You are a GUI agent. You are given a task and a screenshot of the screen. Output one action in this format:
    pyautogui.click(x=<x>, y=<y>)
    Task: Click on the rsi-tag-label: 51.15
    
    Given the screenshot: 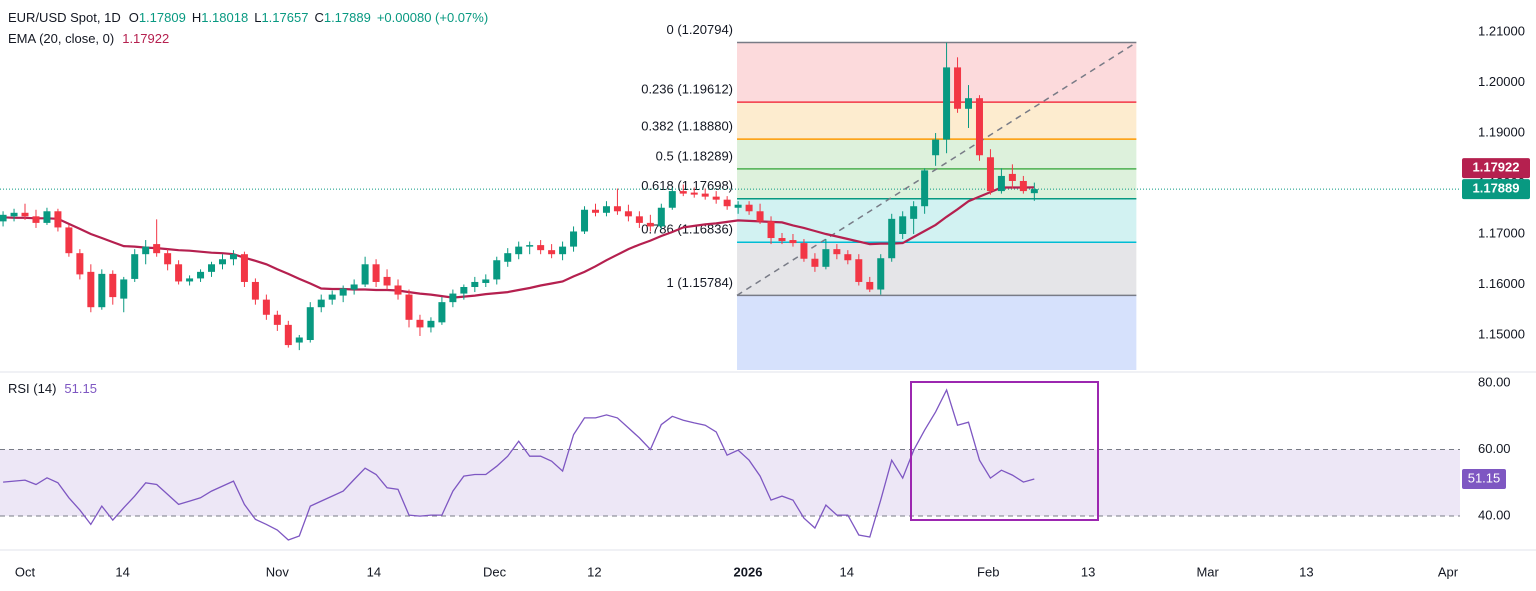 What is the action you would take?
    pyautogui.click(x=1484, y=477)
    